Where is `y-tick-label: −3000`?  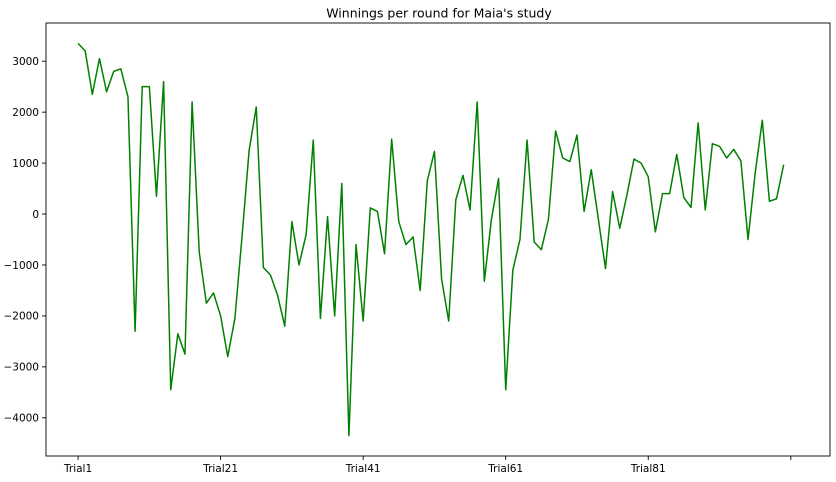
y-tick-label: −3000 is located at coordinates (21, 368).